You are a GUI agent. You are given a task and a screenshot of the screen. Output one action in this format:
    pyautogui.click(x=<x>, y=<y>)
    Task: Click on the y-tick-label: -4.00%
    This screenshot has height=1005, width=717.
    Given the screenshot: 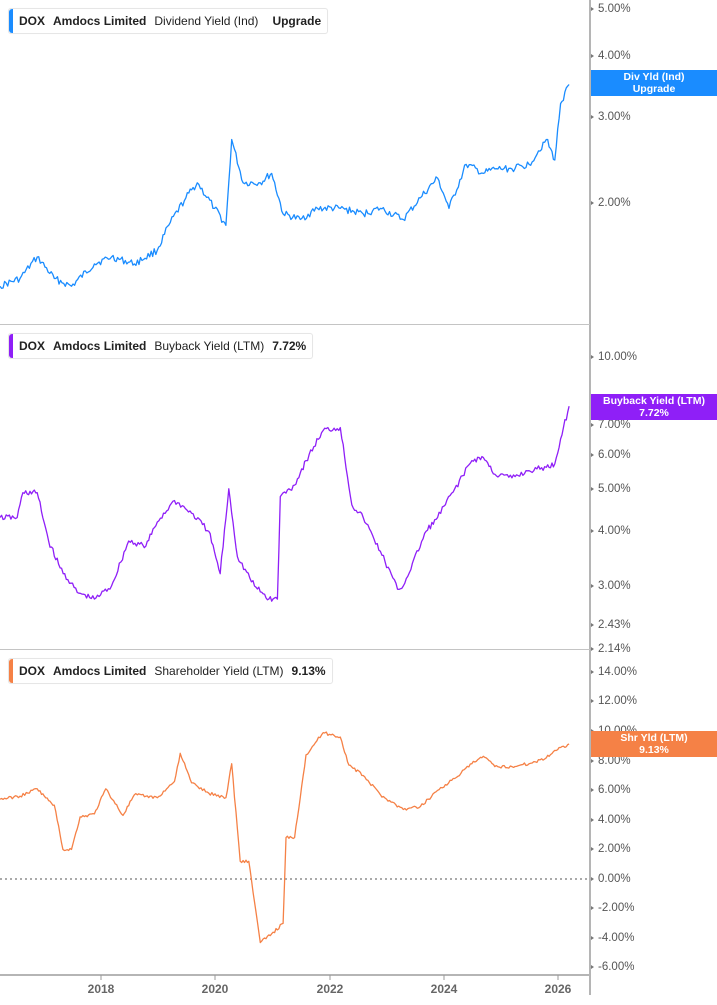 What is the action you would take?
    pyautogui.click(x=616, y=938)
    